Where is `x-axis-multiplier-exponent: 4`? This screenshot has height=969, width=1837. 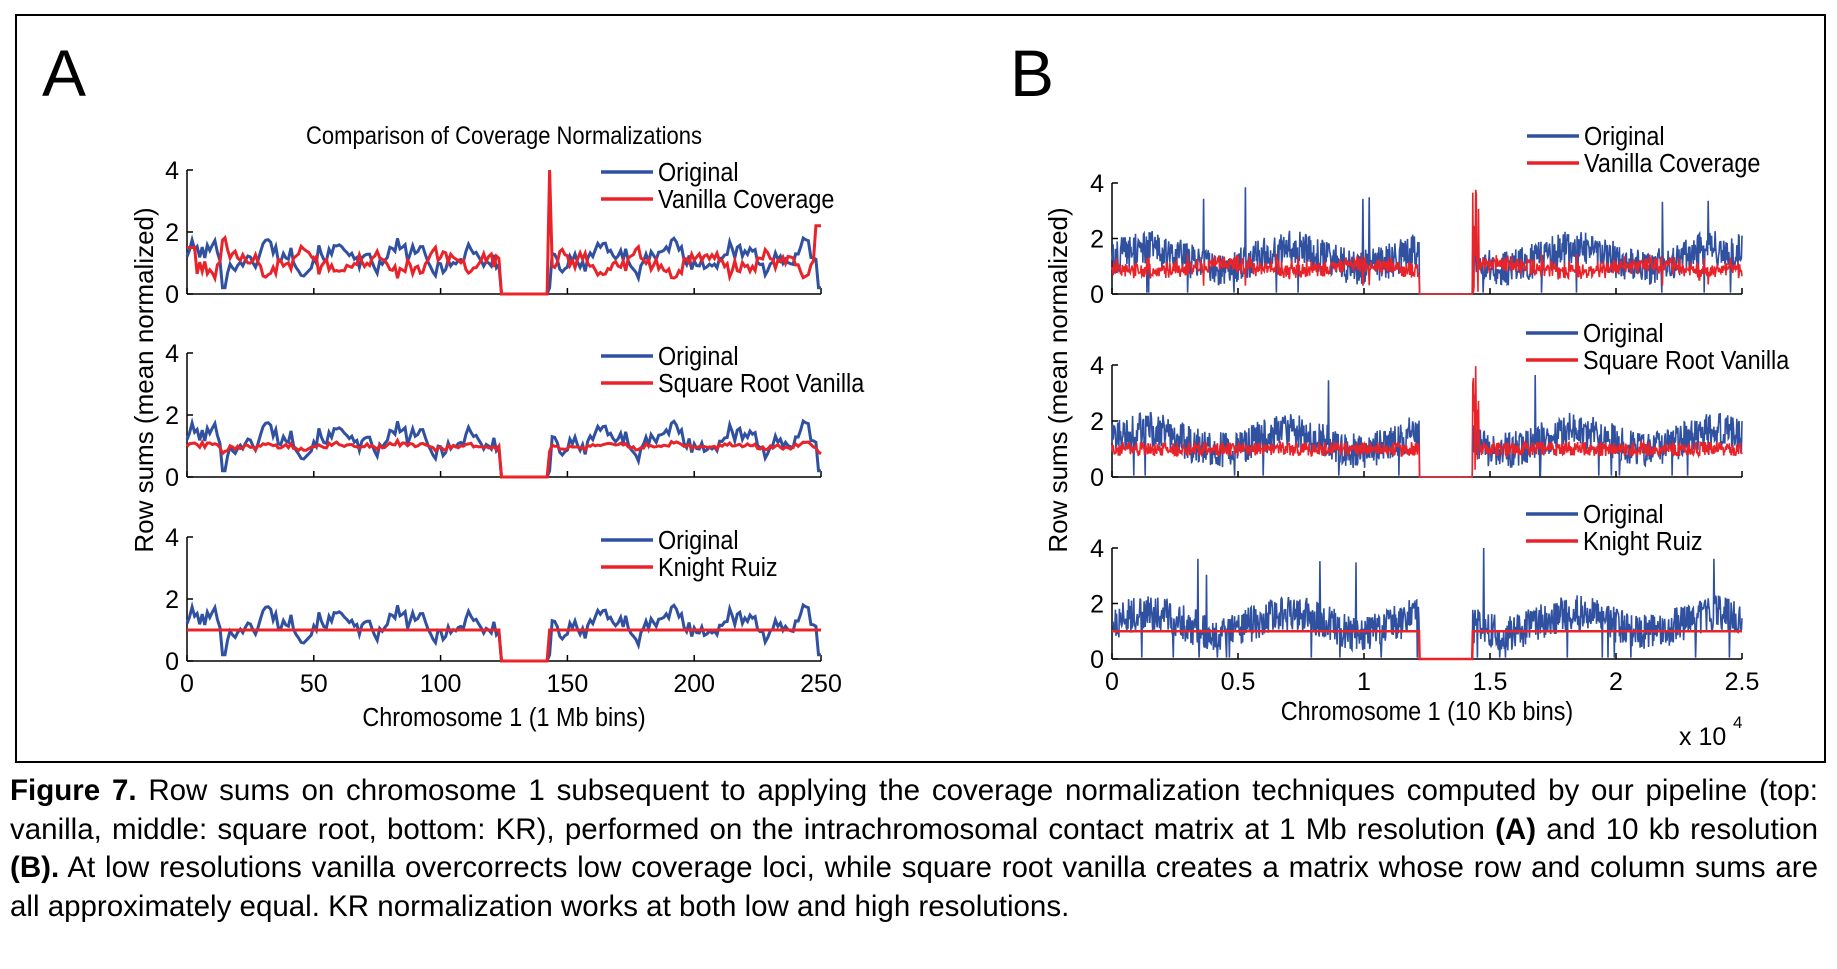
x-axis-multiplier-exponent: 4 is located at coordinates (1737, 722).